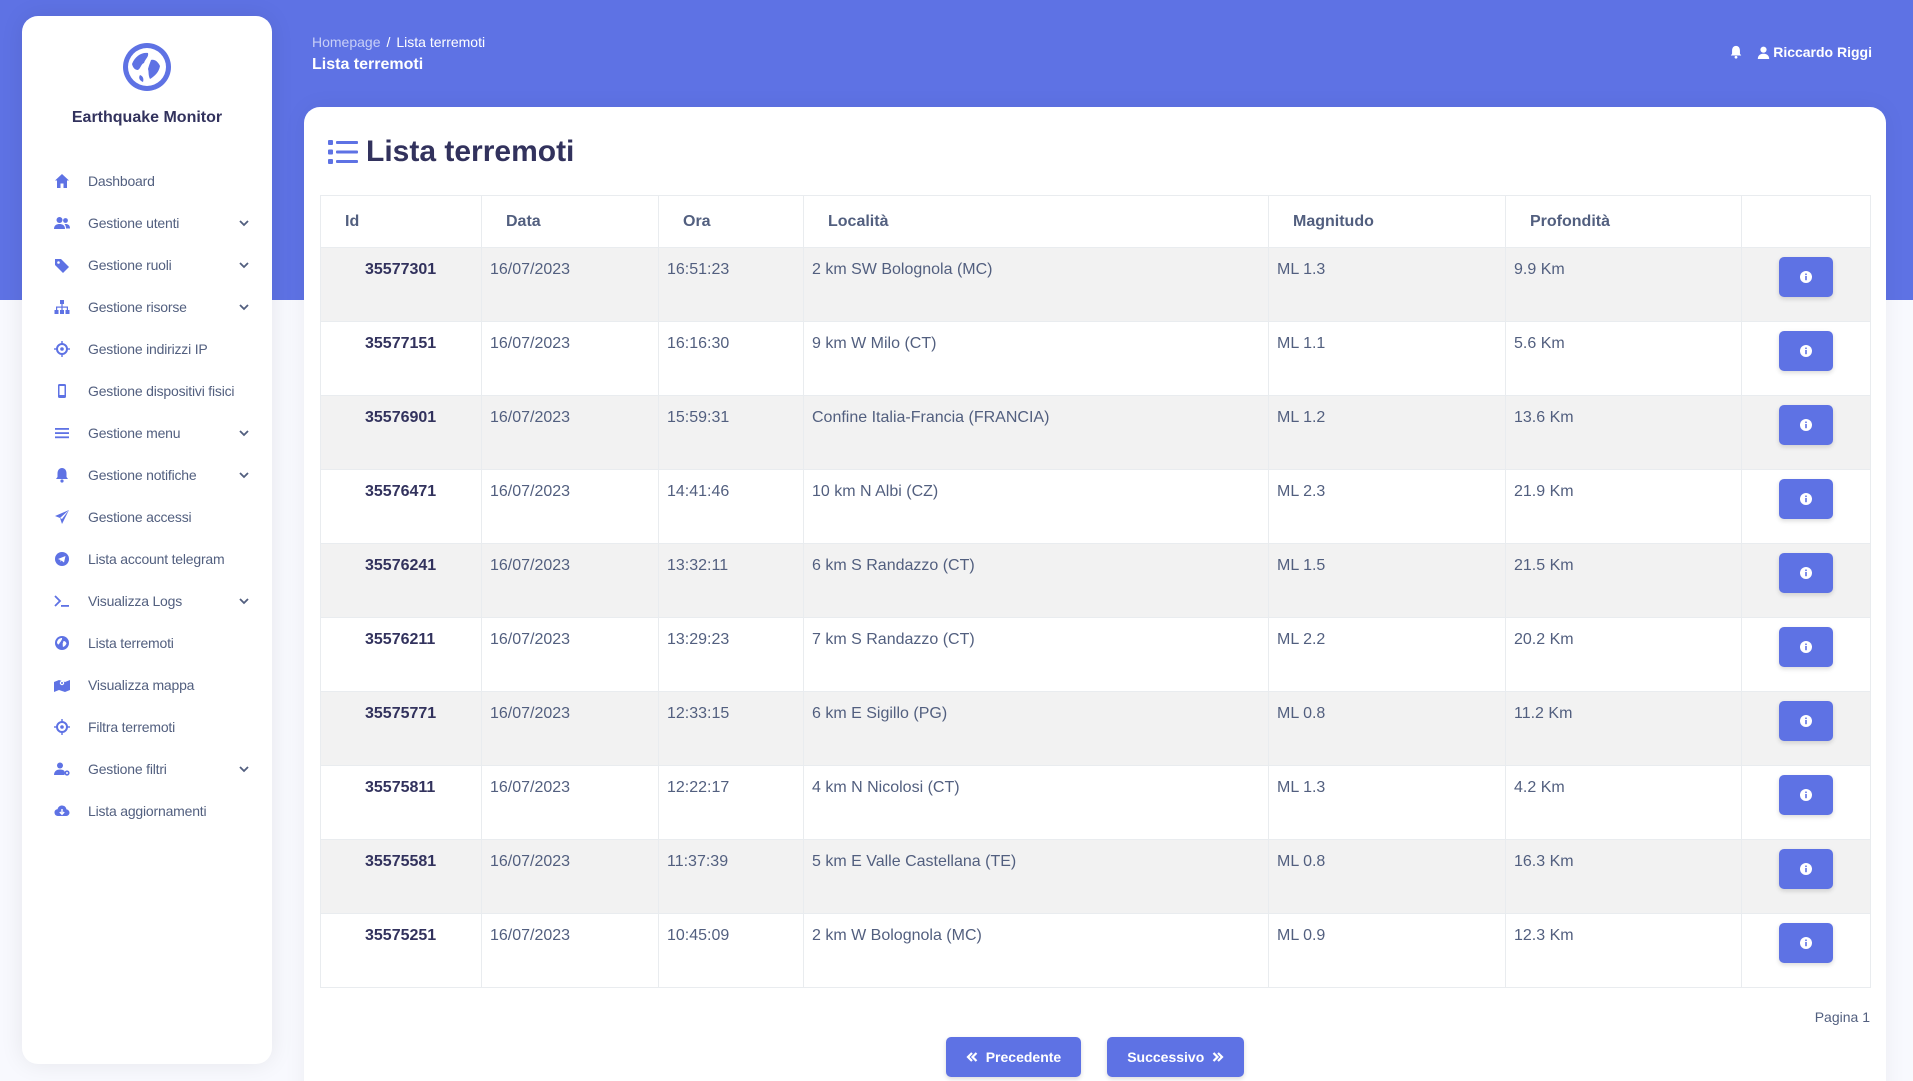 The width and height of the screenshot is (1913, 1081). I want to click on cell-localita: 2 km SW Bolognola (MC), so click(1036, 284).